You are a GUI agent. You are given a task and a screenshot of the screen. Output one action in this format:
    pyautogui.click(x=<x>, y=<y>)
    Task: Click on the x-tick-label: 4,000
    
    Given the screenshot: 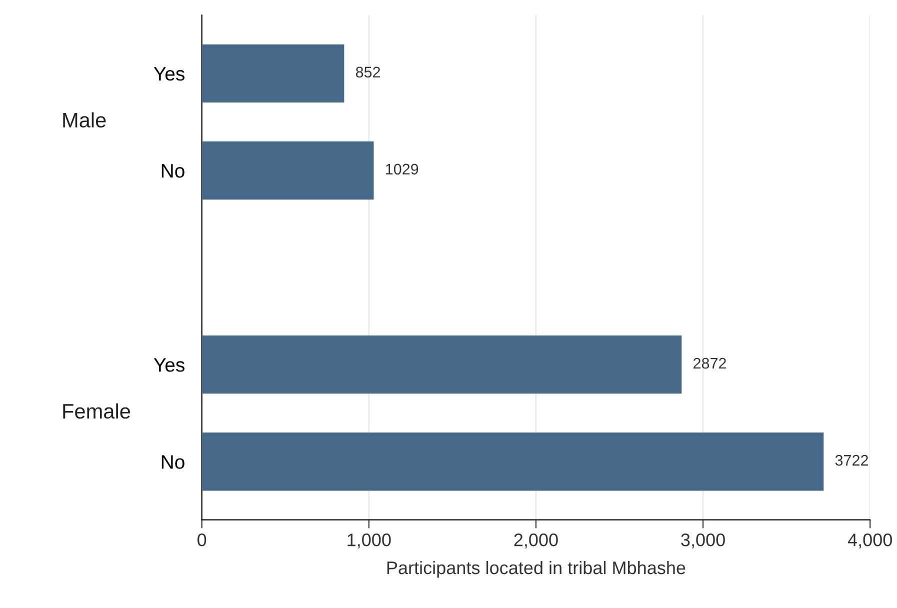 What is the action you would take?
    pyautogui.click(x=870, y=541)
    